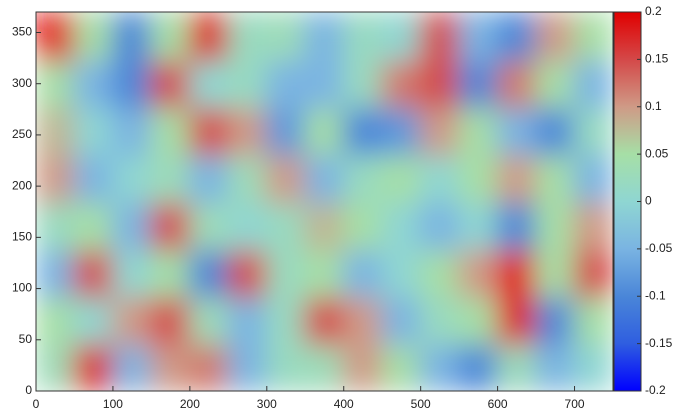 The image size is (681, 416). Describe the element at coordinates (653, 106) in the screenshot. I see `colorbar-tick-label: 0.1` at that location.